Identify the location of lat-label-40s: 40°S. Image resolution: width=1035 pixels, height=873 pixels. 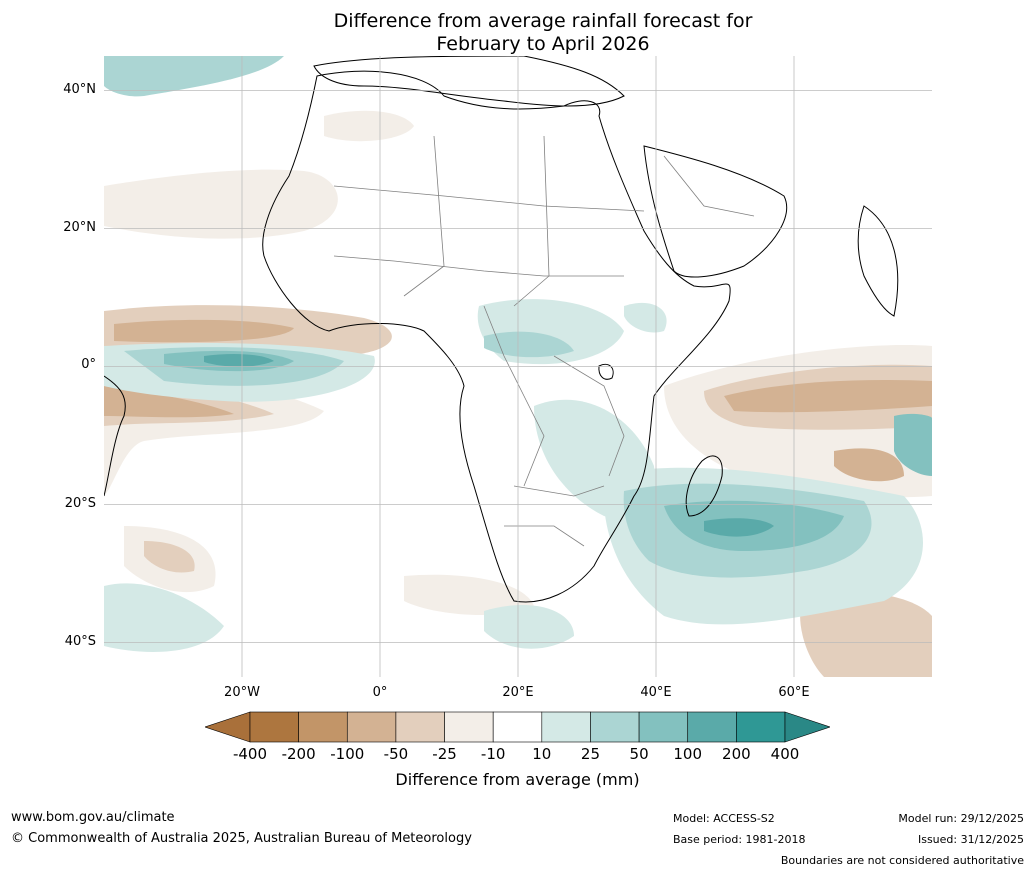
(80, 641).